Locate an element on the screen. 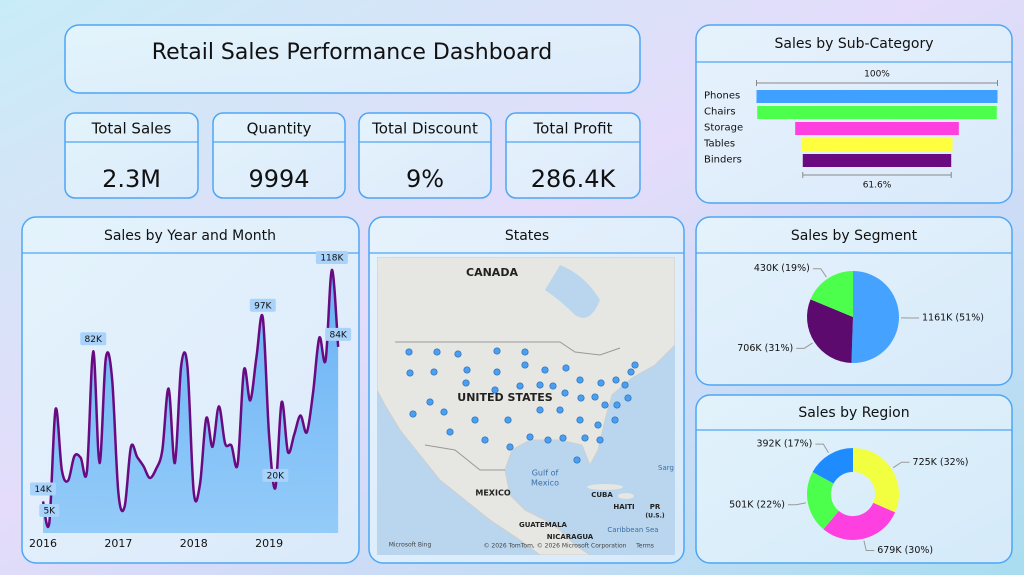  map-label: CUBA is located at coordinates (602, 495).